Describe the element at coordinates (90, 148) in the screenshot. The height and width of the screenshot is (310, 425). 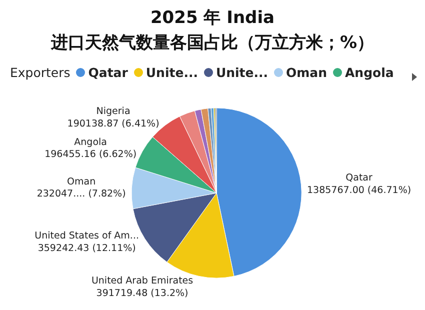
I see `data-label: Angola 196455.16 (6.62%)` at that location.